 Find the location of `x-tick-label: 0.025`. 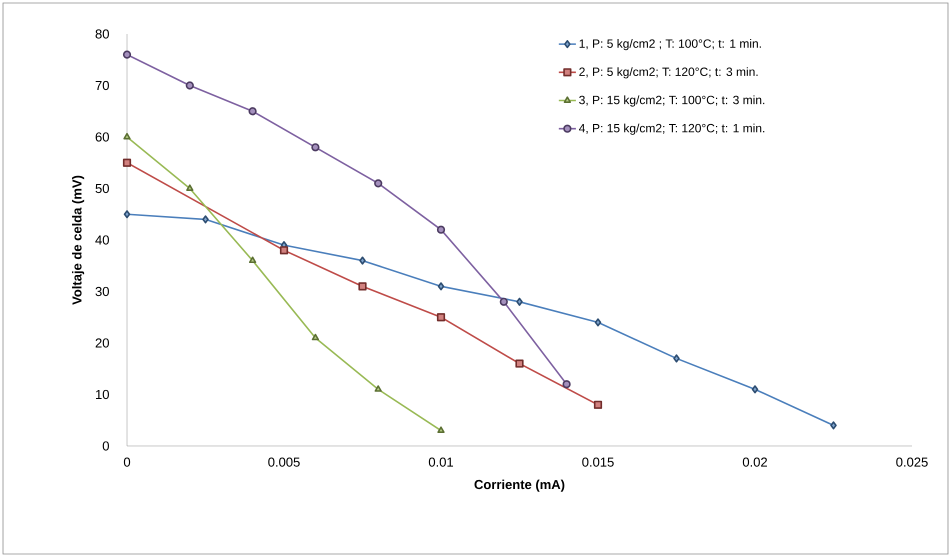

x-tick-label: 0.025 is located at coordinates (912, 462).